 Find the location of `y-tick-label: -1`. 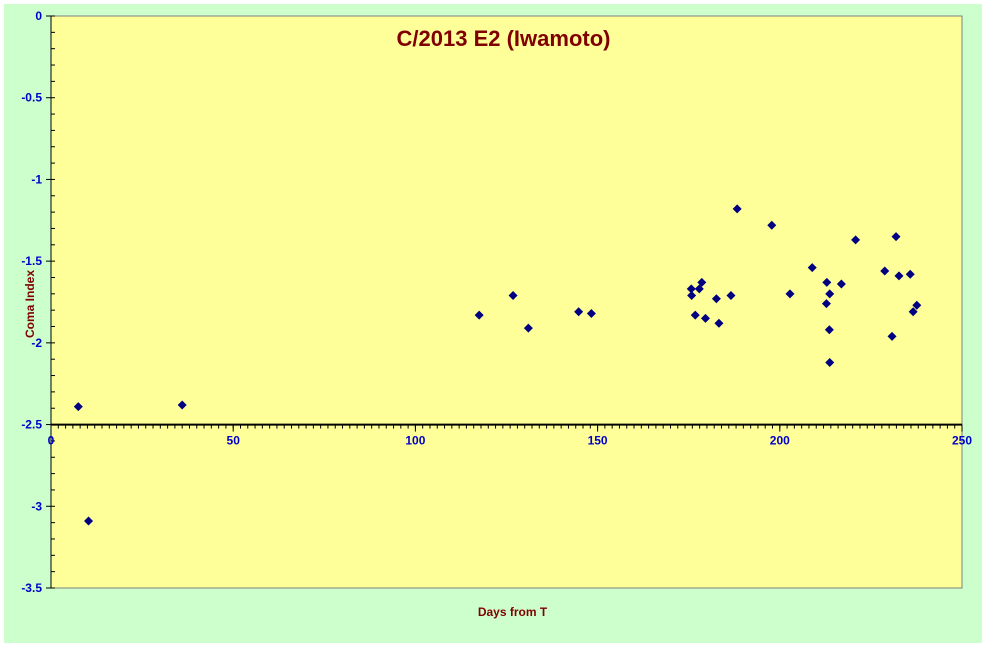

y-tick-label: -1 is located at coordinates (36, 179).